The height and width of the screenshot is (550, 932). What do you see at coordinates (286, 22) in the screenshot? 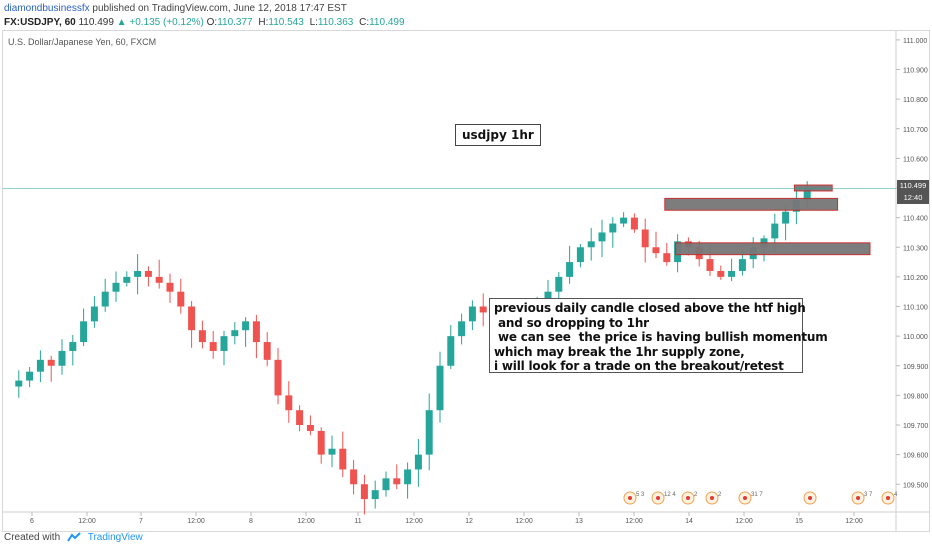
I see `high-value: 110.543` at bounding box center [286, 22].